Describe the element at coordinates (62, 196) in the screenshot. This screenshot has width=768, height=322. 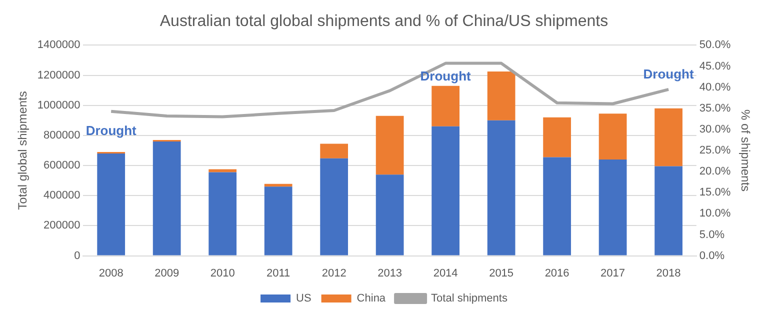
I see `y-tick-label: 400000` at that location.